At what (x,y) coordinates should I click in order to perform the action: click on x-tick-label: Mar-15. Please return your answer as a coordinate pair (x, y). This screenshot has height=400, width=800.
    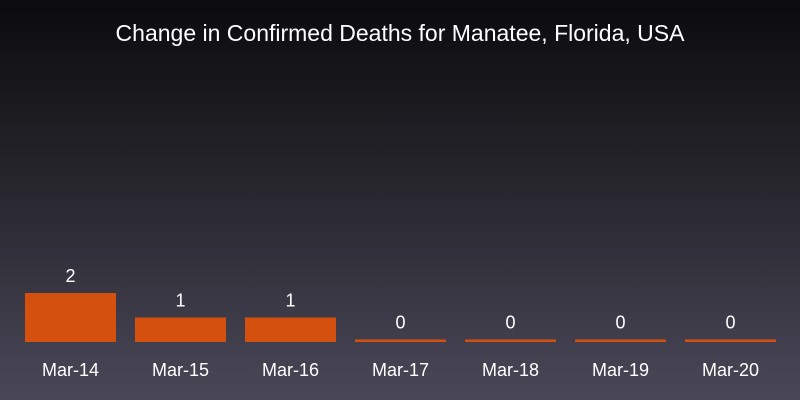
    Looking at the image, I should click on (180, 370).